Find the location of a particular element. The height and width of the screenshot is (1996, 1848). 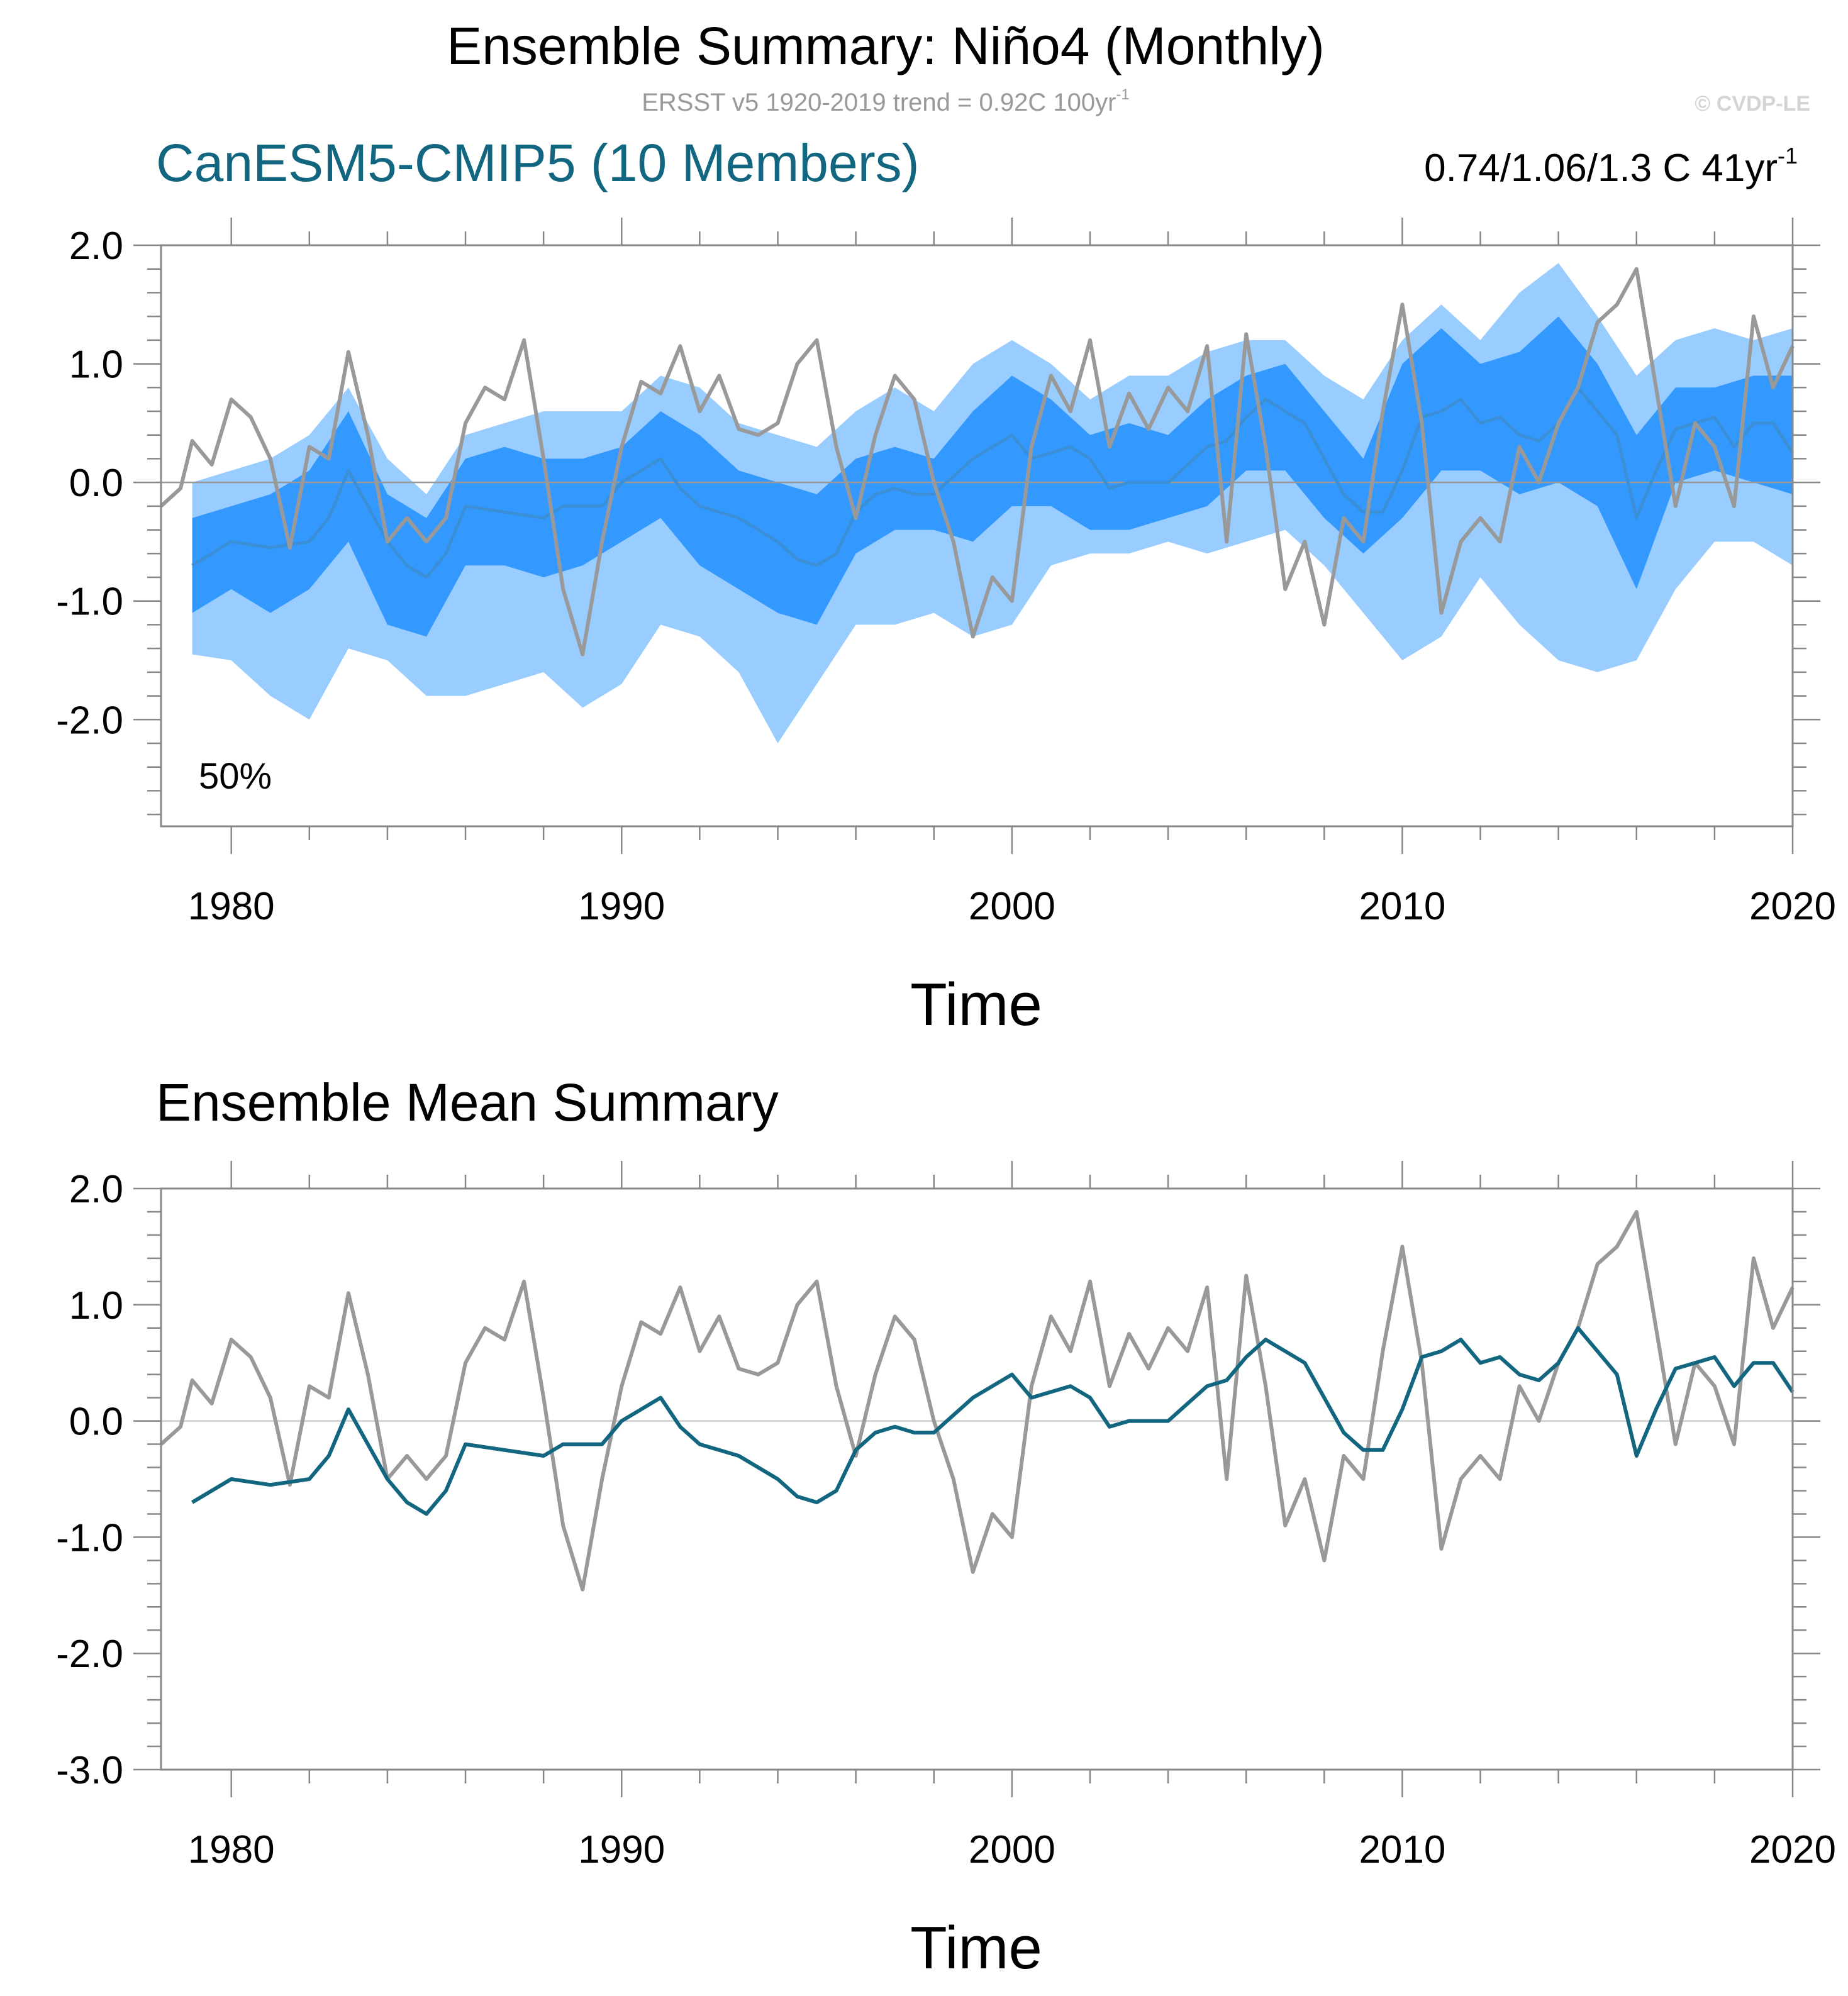

p1-band-inner is located at coordinates (992, 476).